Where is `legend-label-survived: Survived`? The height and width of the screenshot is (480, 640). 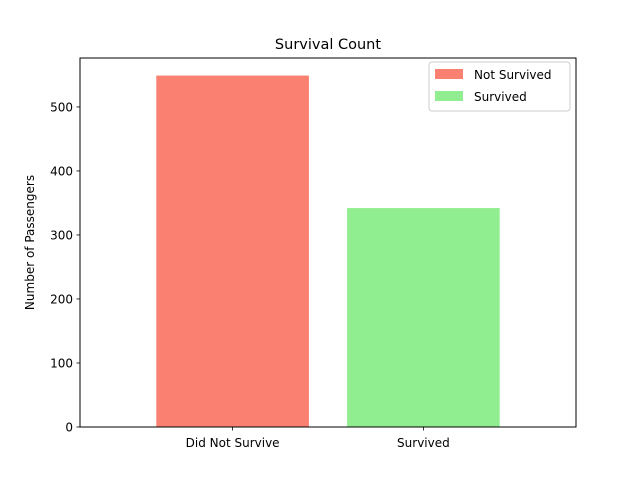
legend-label-survived: Survived is located at coordinates (500, 97).